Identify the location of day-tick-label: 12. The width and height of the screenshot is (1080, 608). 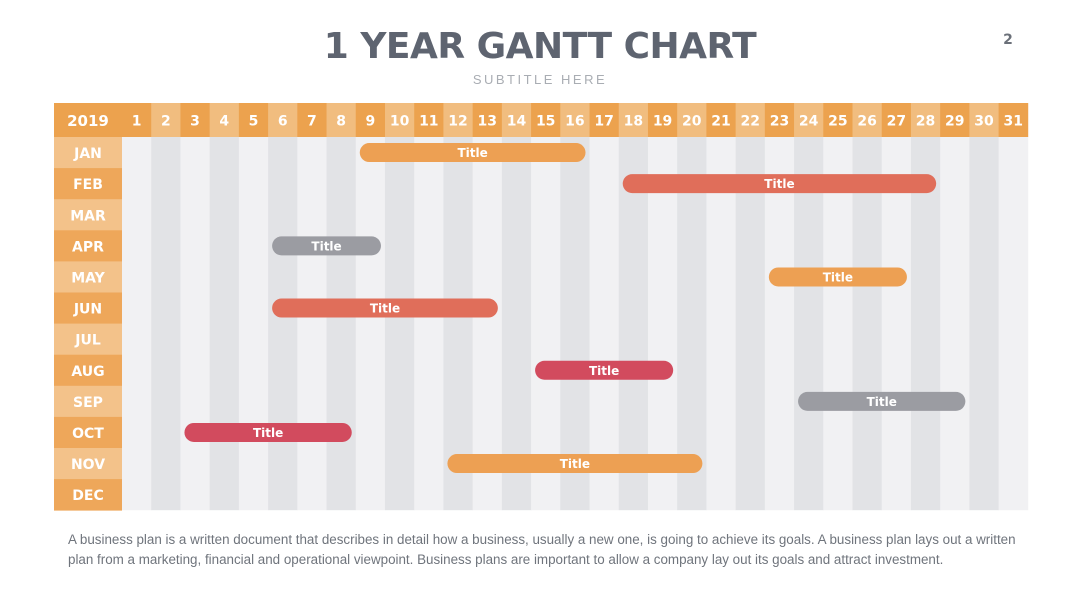
(457, 122).